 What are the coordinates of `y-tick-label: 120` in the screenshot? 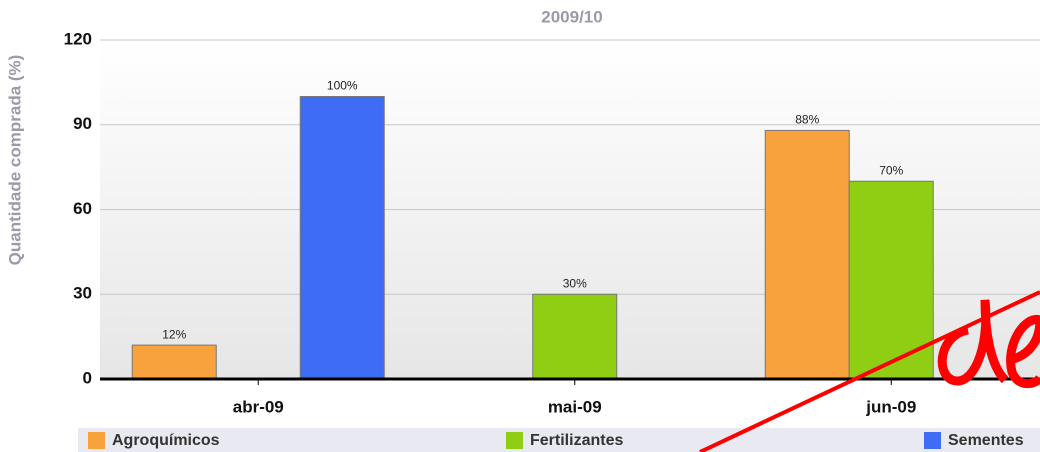 It's located at (78, 38).